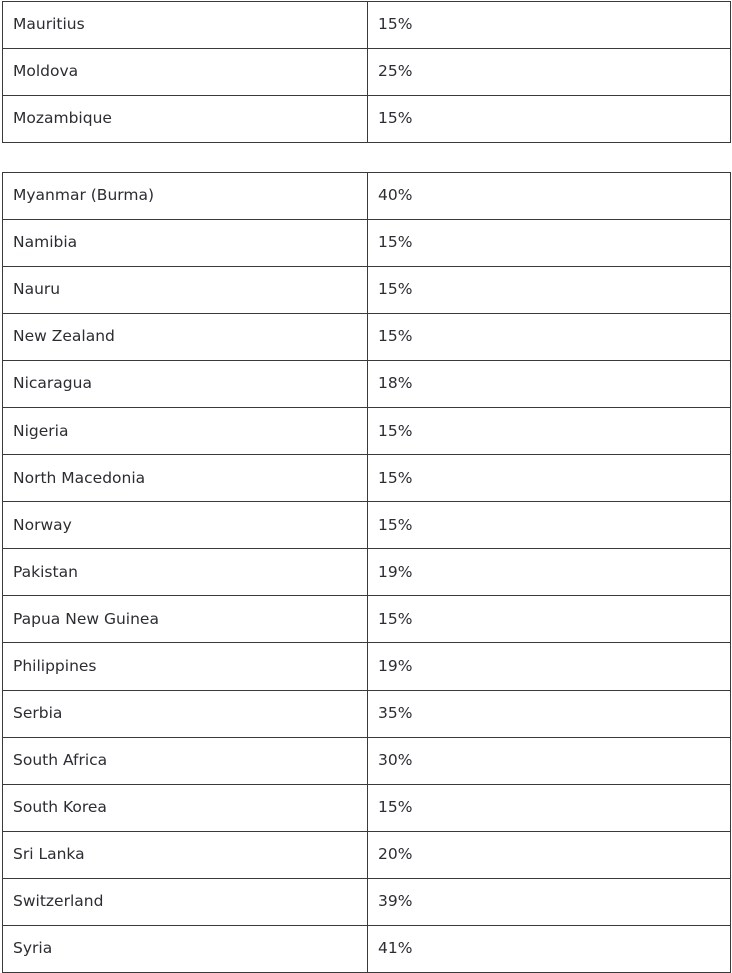 The width and height of the screenshot is (732, 973). I want to click on table-row: Sri Lanka 20%, so click(366, 854).